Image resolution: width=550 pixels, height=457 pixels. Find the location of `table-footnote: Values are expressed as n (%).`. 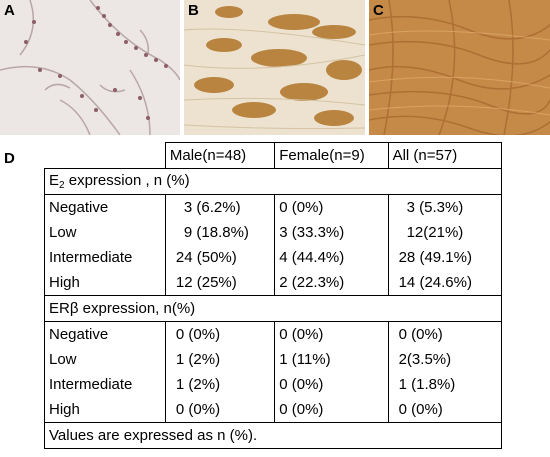

table-footnote: Values are expressed as n (%). is located at coordinates (273, 435).